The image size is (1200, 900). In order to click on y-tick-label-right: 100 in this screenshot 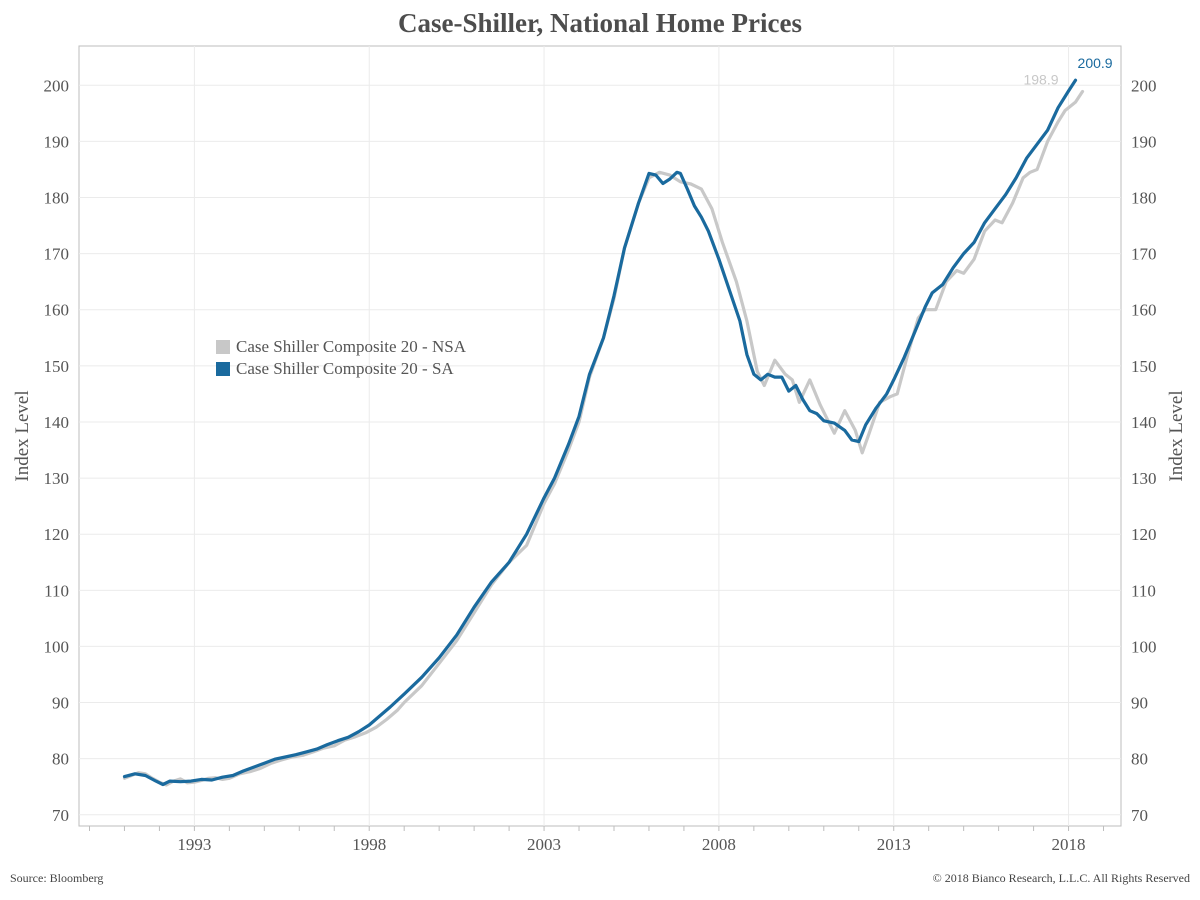, I will do `click(1144, 646)`.